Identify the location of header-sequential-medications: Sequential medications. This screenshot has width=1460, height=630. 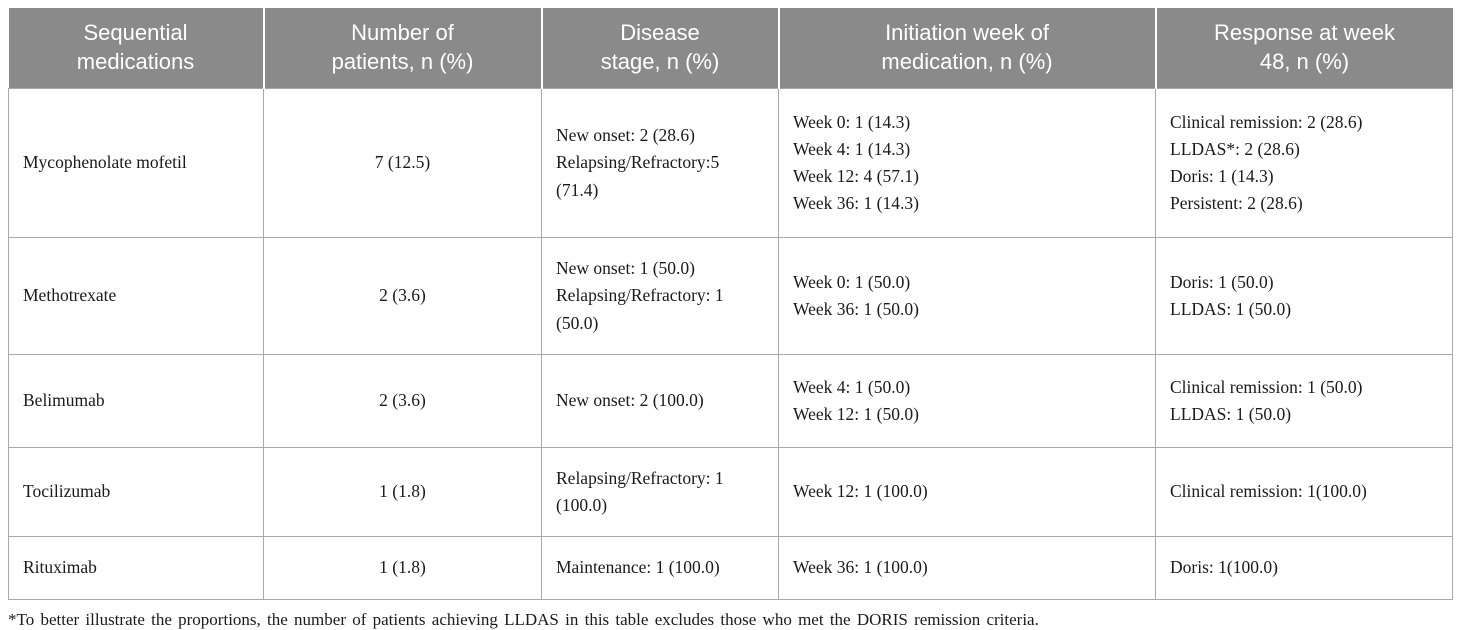
(136, 48).